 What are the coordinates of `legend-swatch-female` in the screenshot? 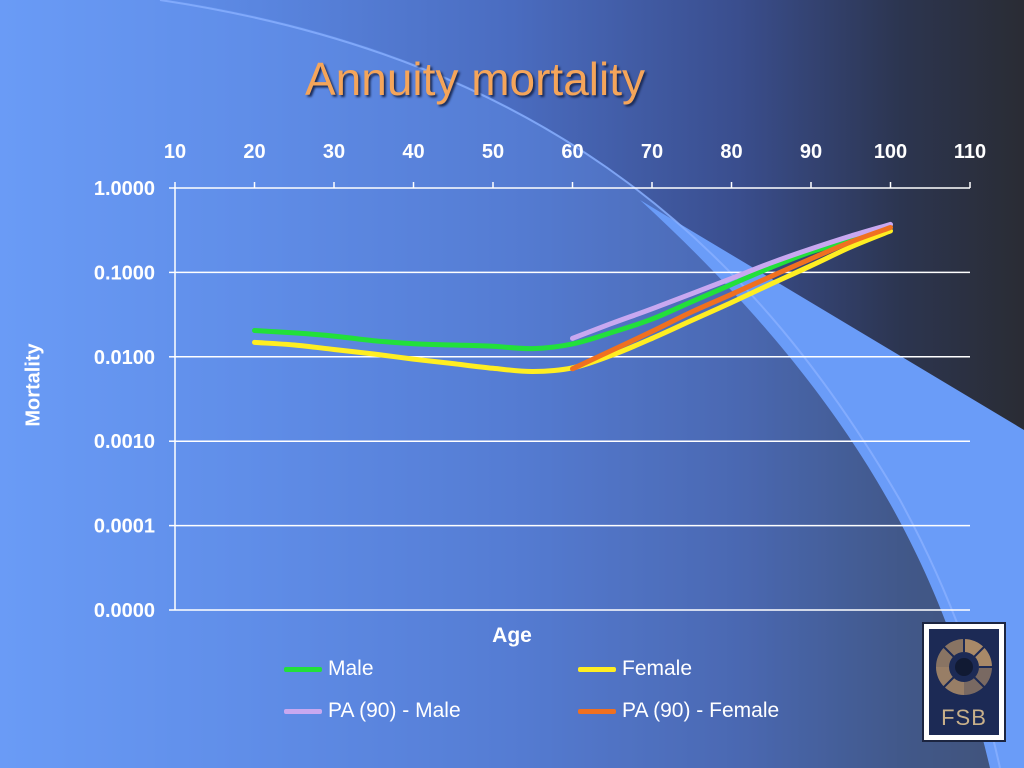 It's located at (597, 669).